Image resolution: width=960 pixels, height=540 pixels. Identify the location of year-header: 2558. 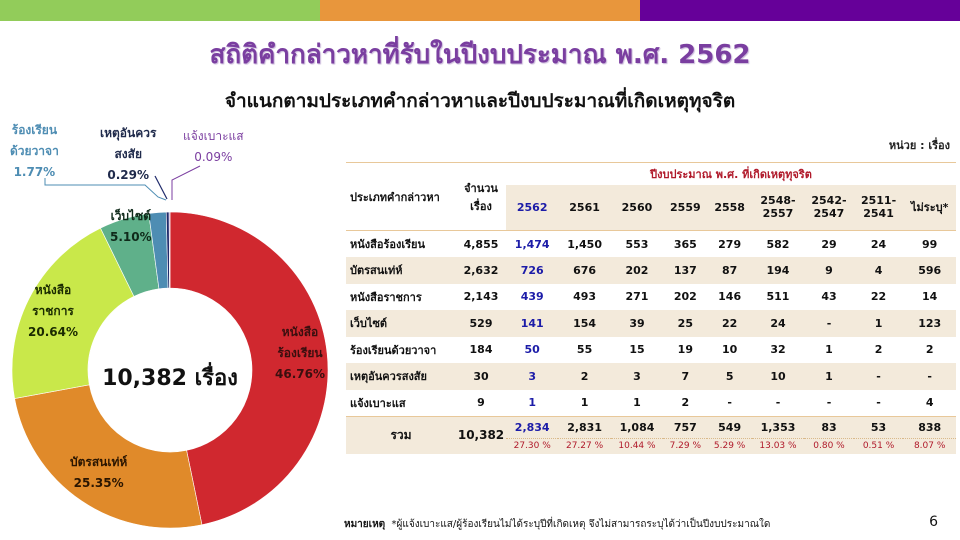
(729, 207).